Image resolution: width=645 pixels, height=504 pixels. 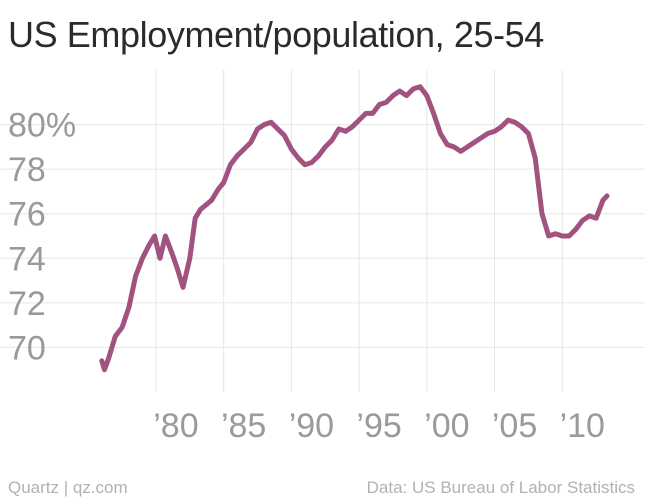 I want to click on x-tick-label: ’95, so click(x=378, y=426).